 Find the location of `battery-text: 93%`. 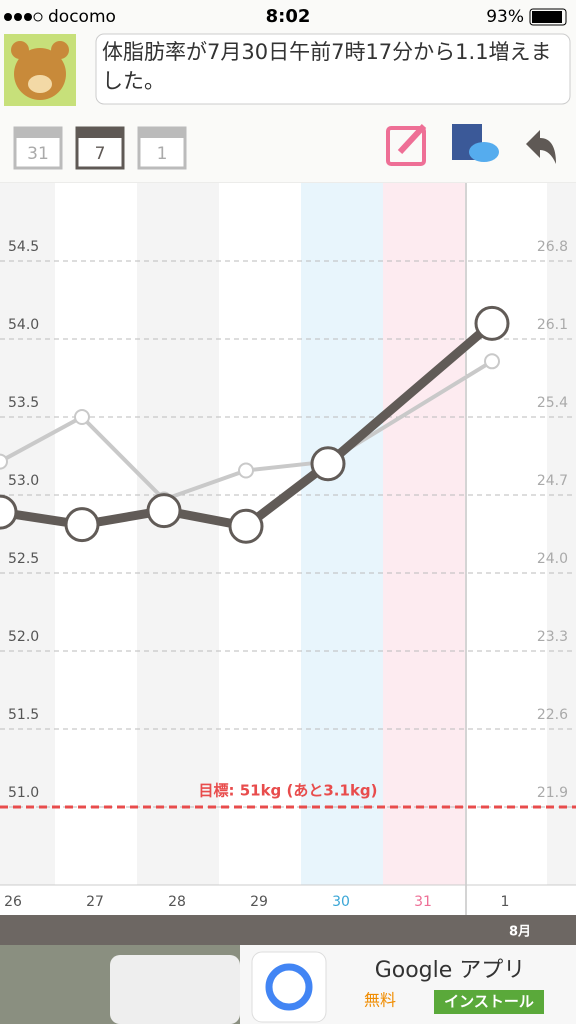

battery-text: 93% is located at coordinates (505, 17).